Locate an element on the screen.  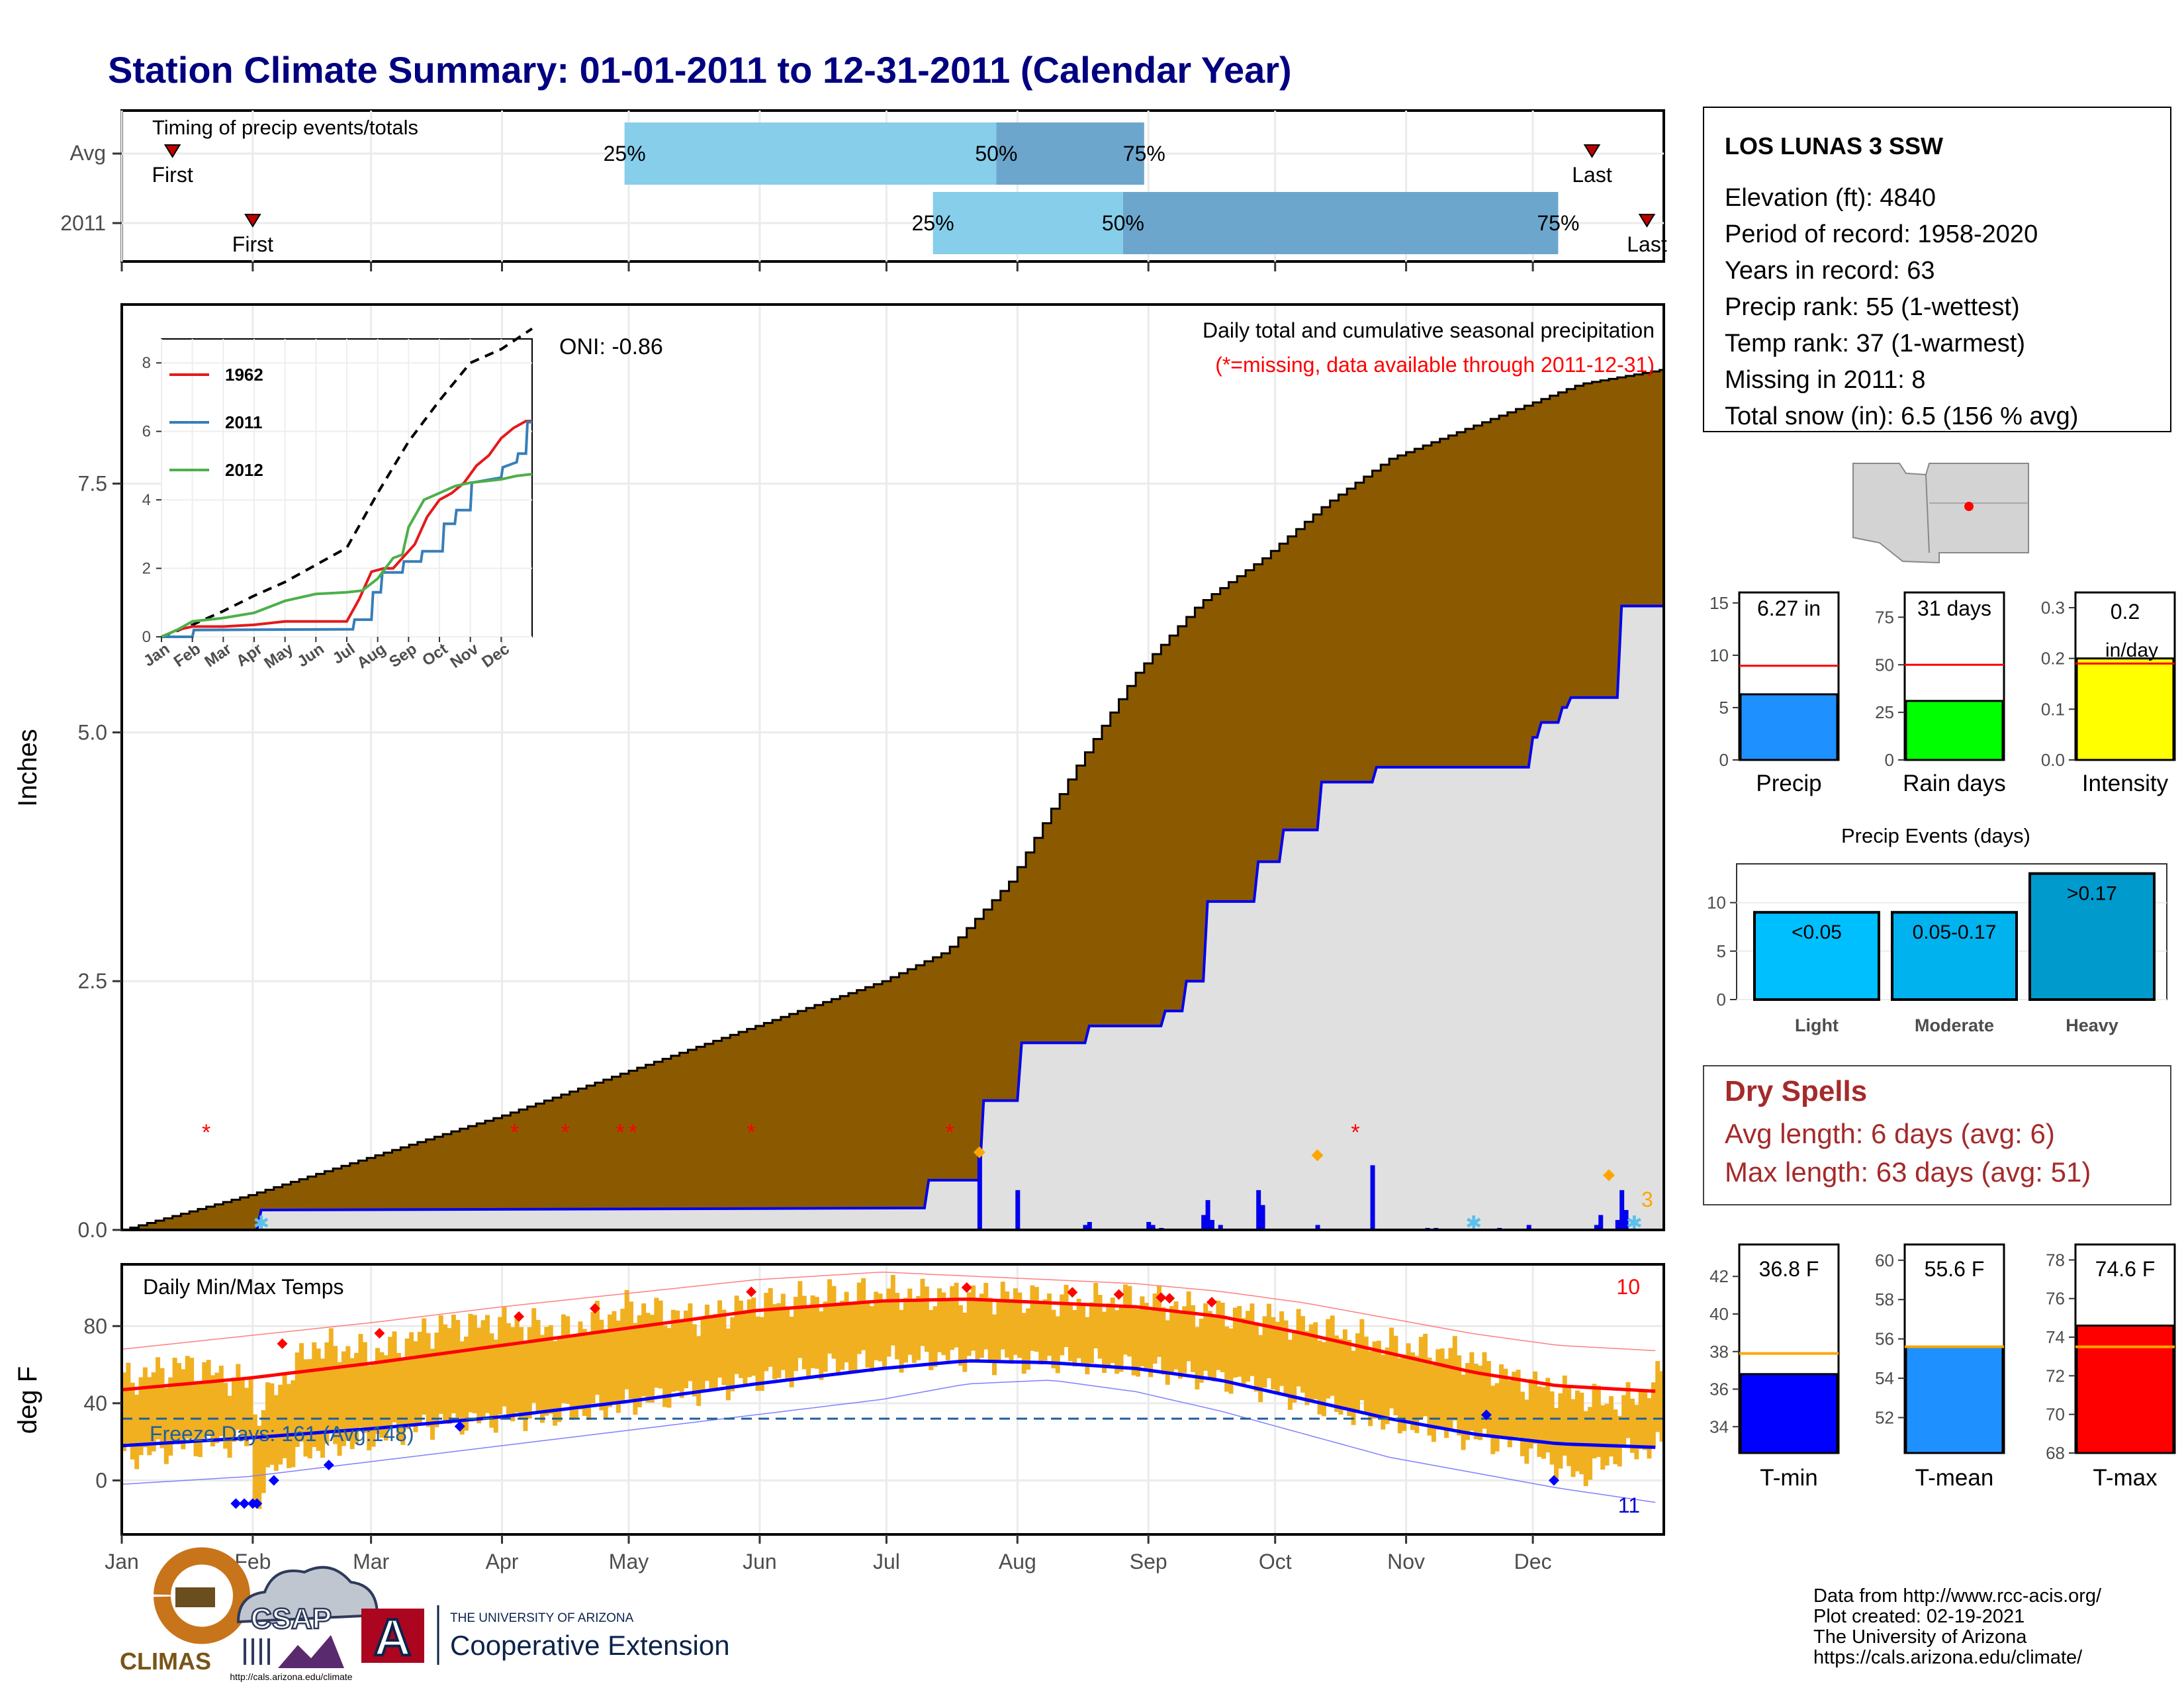
month-label-mar: Mar is located at coordinates (371, 1561).